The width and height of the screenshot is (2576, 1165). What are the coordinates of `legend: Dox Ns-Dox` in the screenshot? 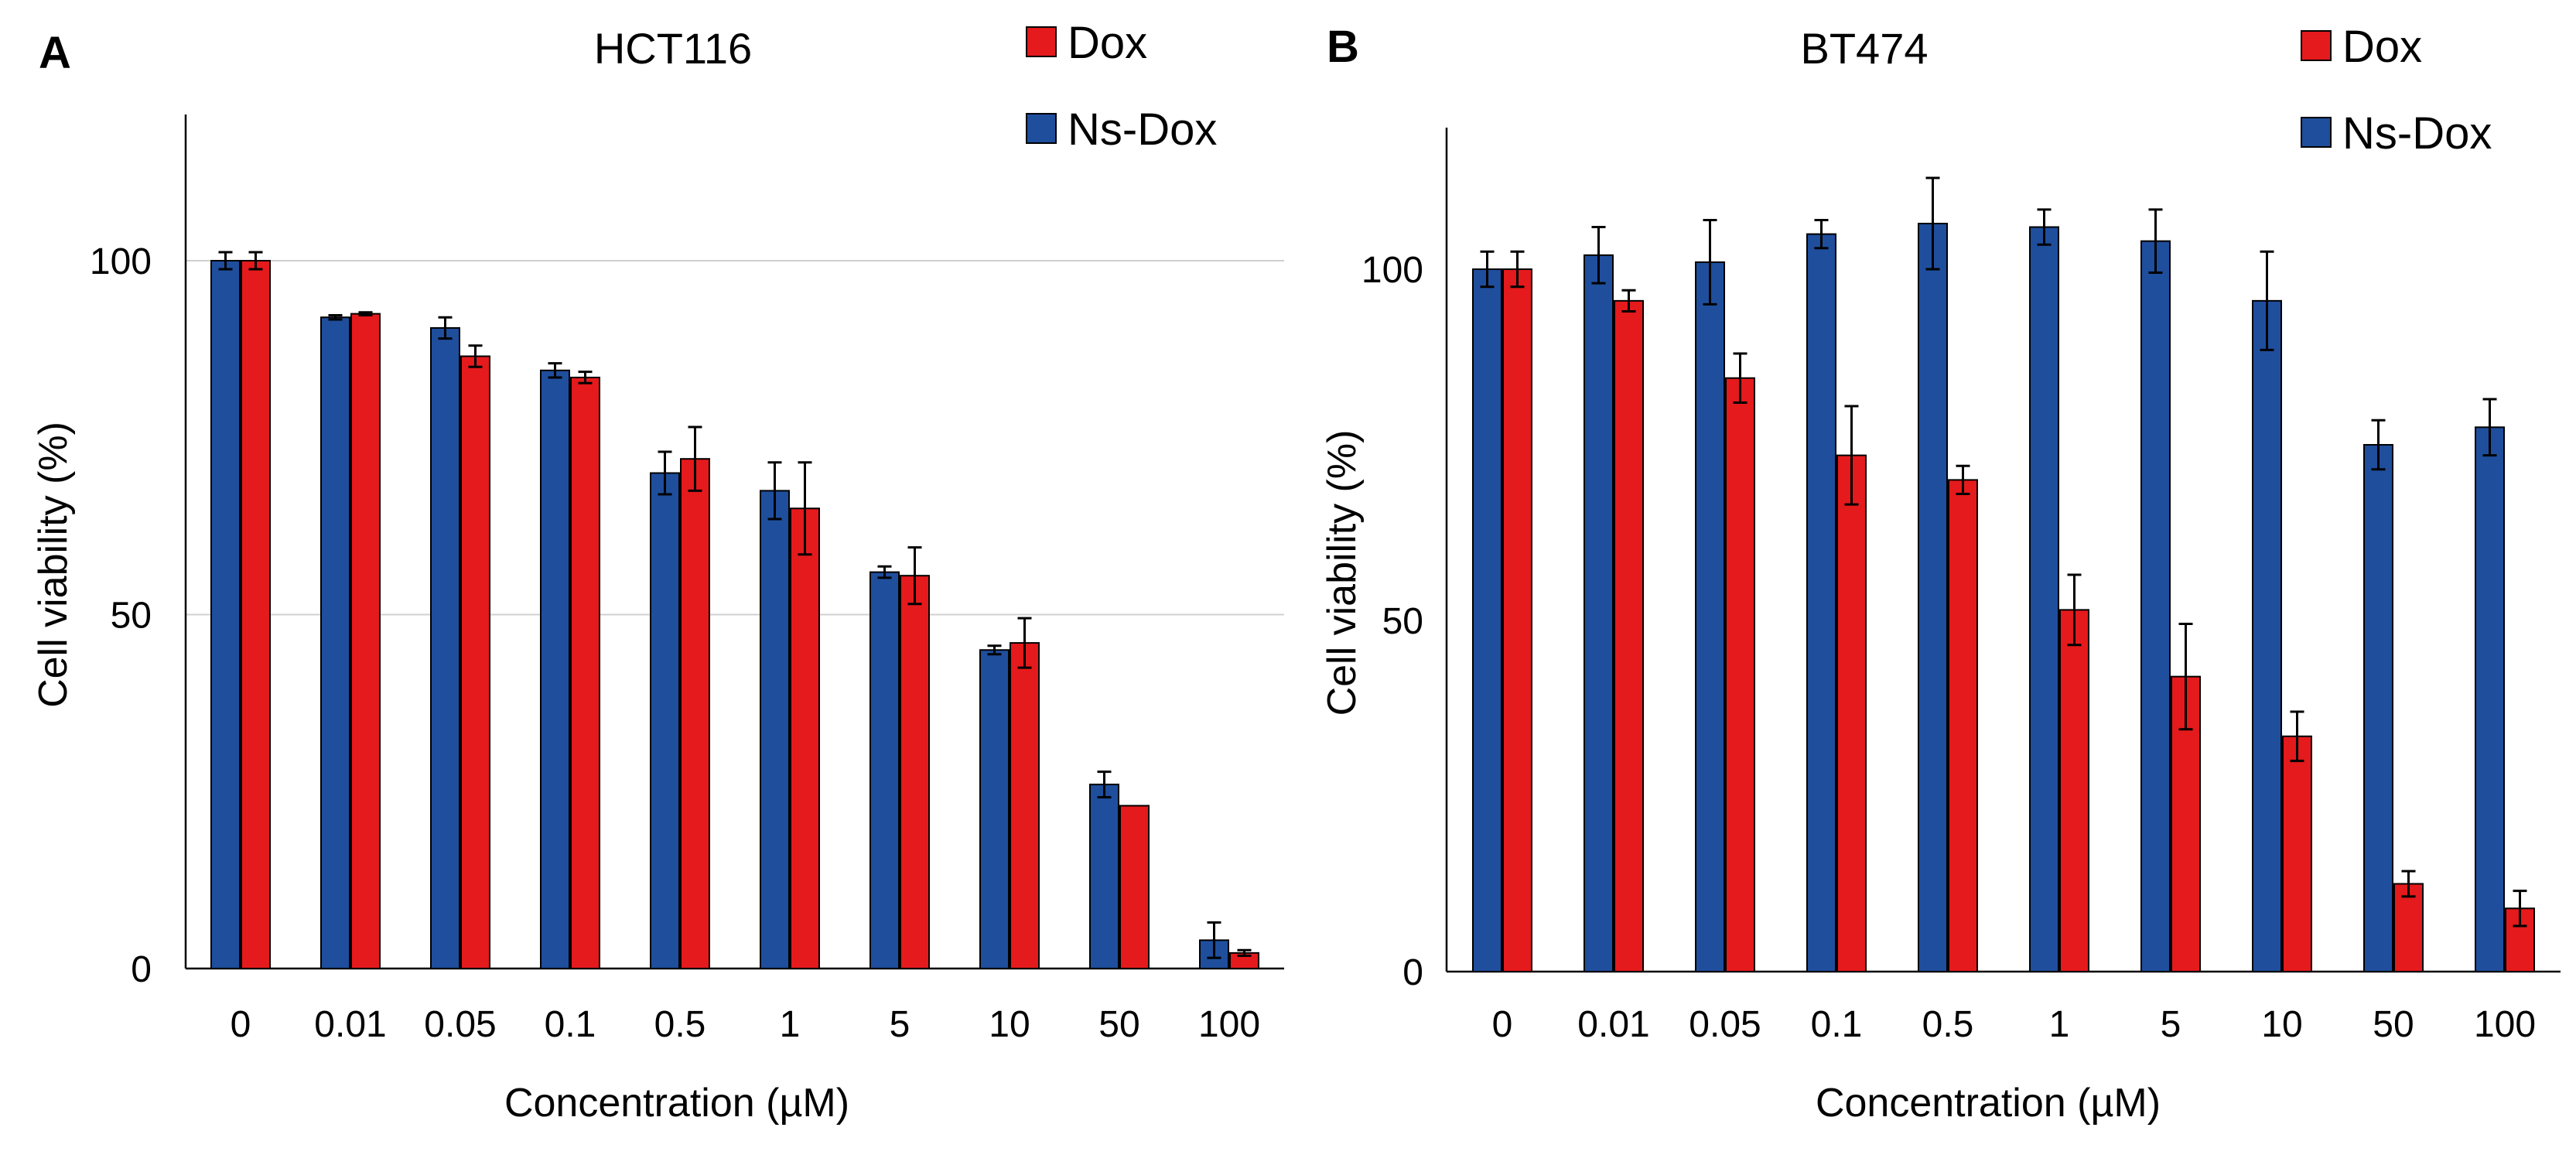 It's located at (1121, 86).